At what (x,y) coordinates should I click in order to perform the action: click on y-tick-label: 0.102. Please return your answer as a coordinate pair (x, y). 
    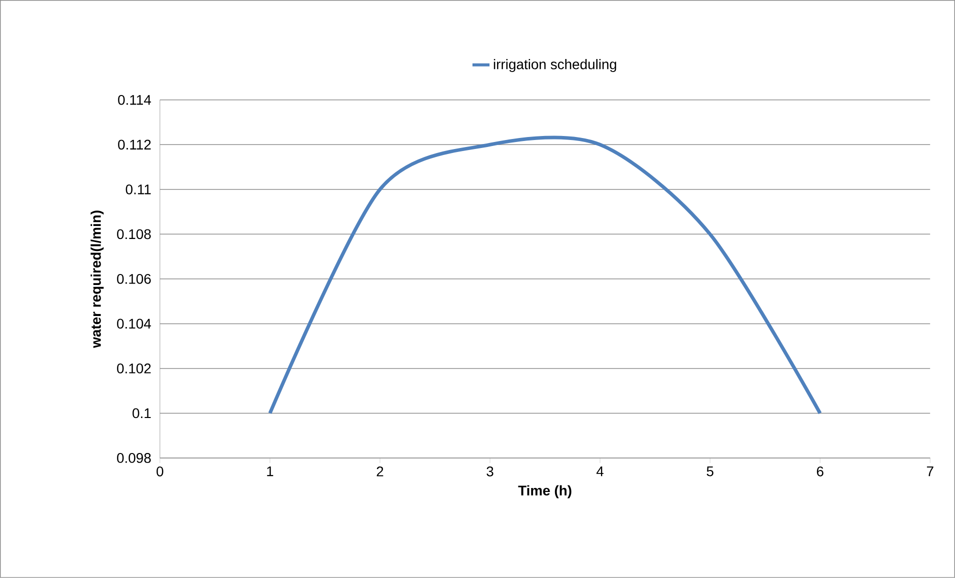
    Looking at the image, I should click on (134, 369).